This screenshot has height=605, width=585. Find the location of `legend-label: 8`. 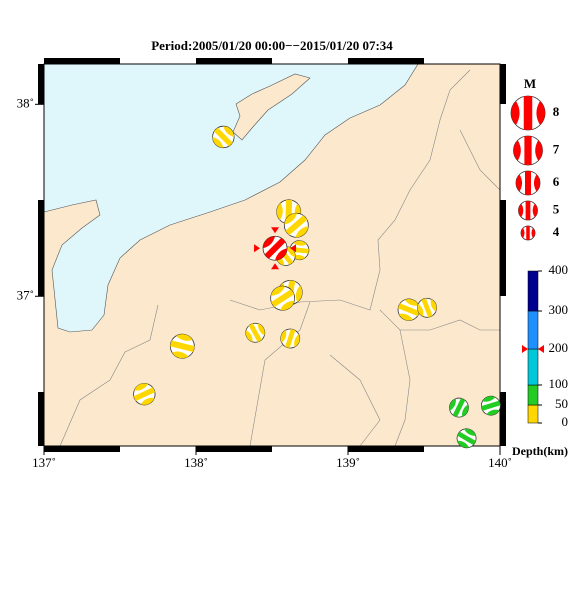

legend-label: 8 is located at coordinates (556, 111).